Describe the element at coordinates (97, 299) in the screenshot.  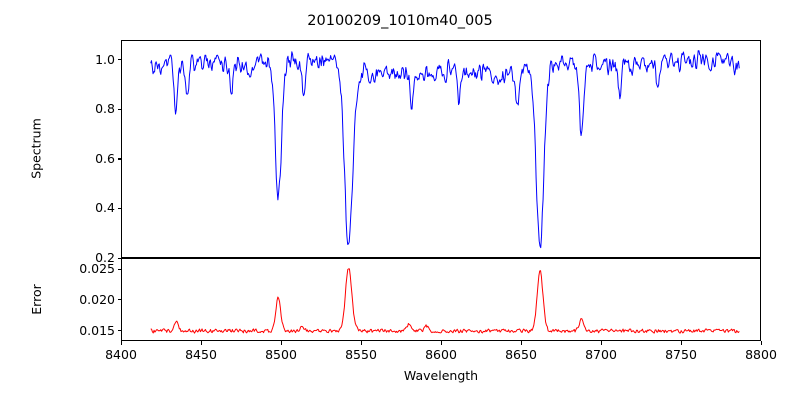
I see `error-y-tick-label: 0.020` at that location.